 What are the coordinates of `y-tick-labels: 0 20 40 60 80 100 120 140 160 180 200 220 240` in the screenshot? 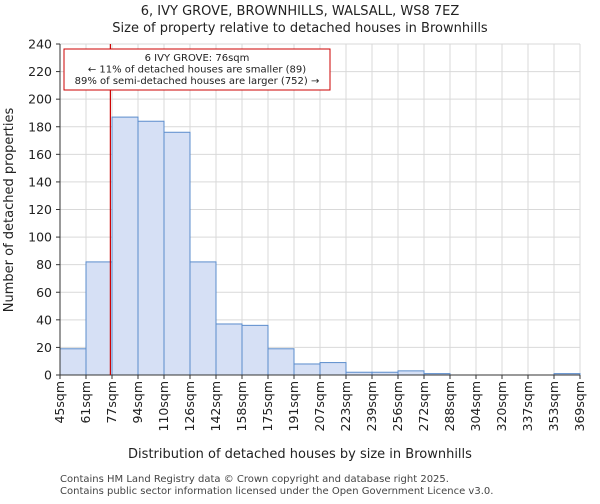 It's located at (44, 210).